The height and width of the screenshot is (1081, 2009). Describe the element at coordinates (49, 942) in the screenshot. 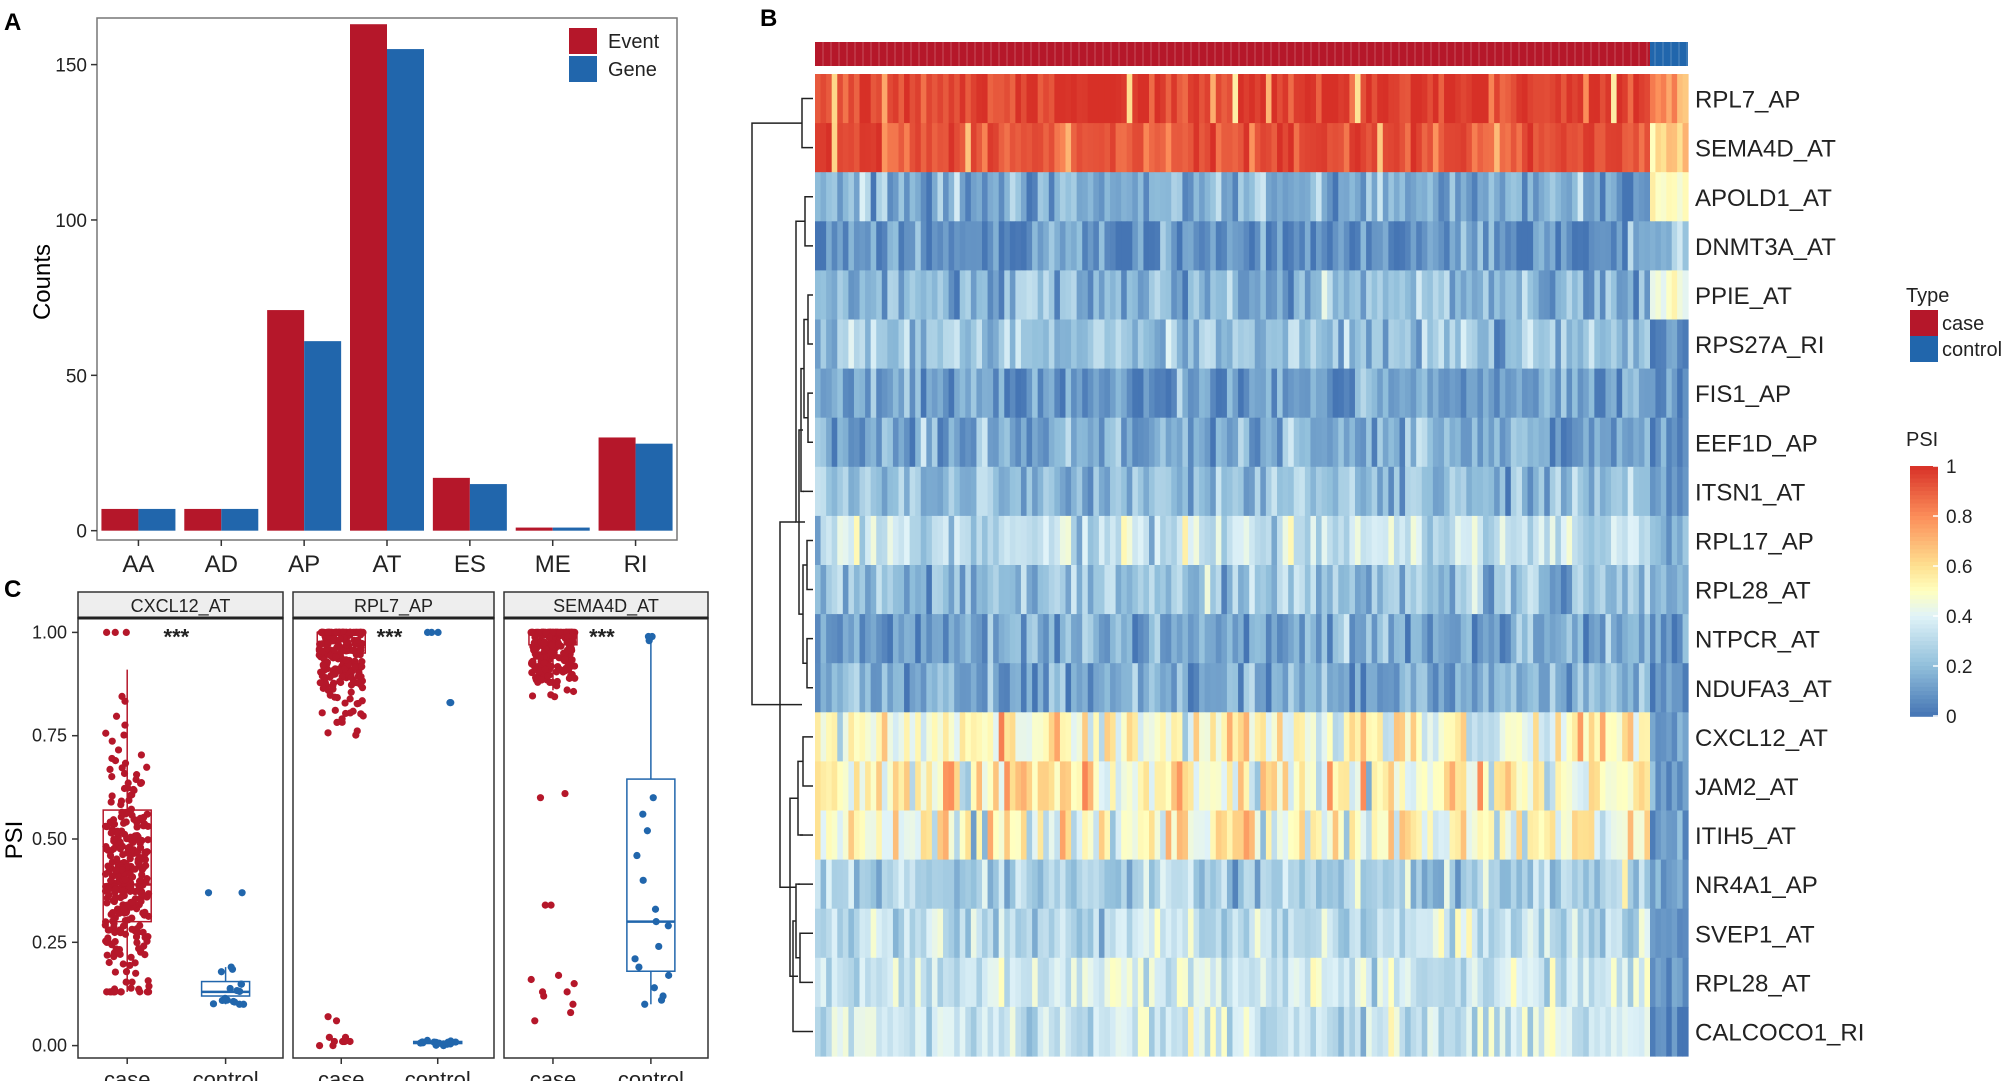

I see `c-y-tick-label: 0.25` at that location.